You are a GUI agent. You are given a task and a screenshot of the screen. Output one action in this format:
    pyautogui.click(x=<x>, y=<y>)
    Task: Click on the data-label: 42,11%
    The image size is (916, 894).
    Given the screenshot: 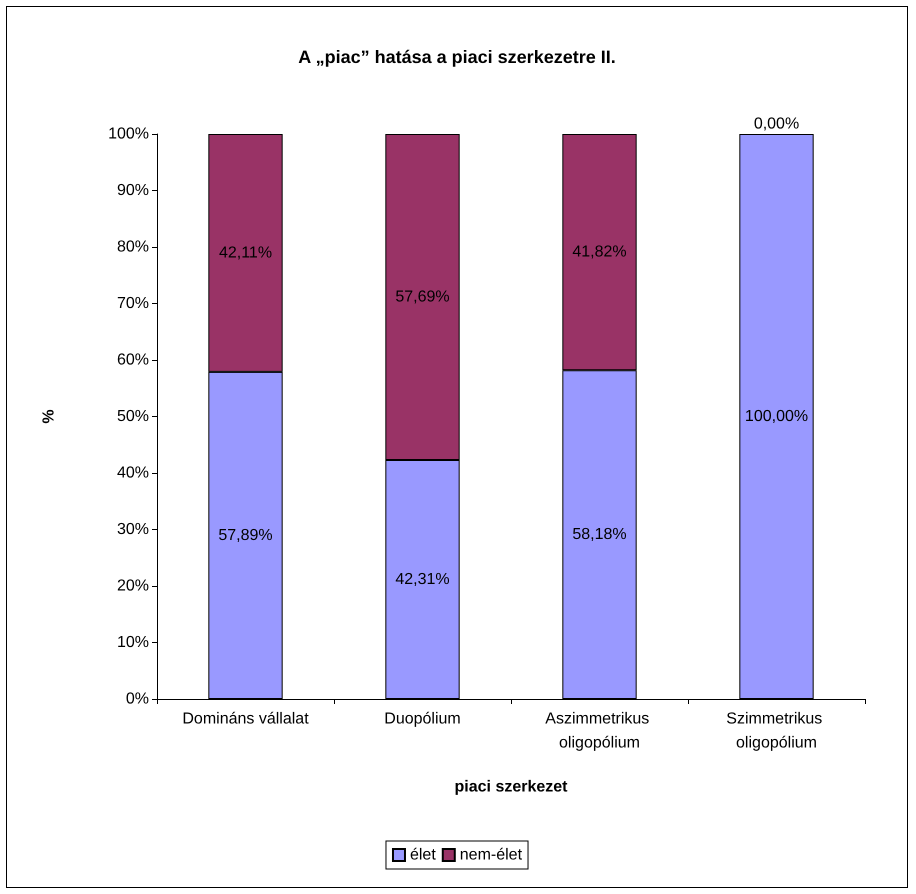 What is the action you would take?
    pyautogui.click(x=245, y=253)
    